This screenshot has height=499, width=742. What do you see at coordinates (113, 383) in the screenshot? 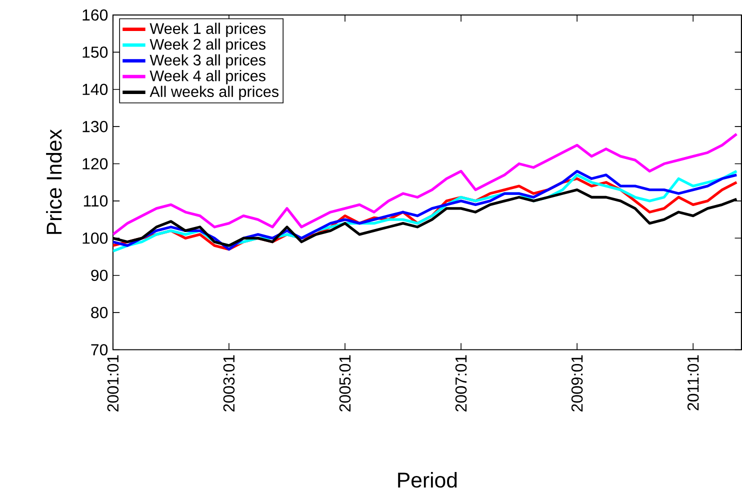
I see `x-tick-label: 2001:01` at bounding box center [113, 383].